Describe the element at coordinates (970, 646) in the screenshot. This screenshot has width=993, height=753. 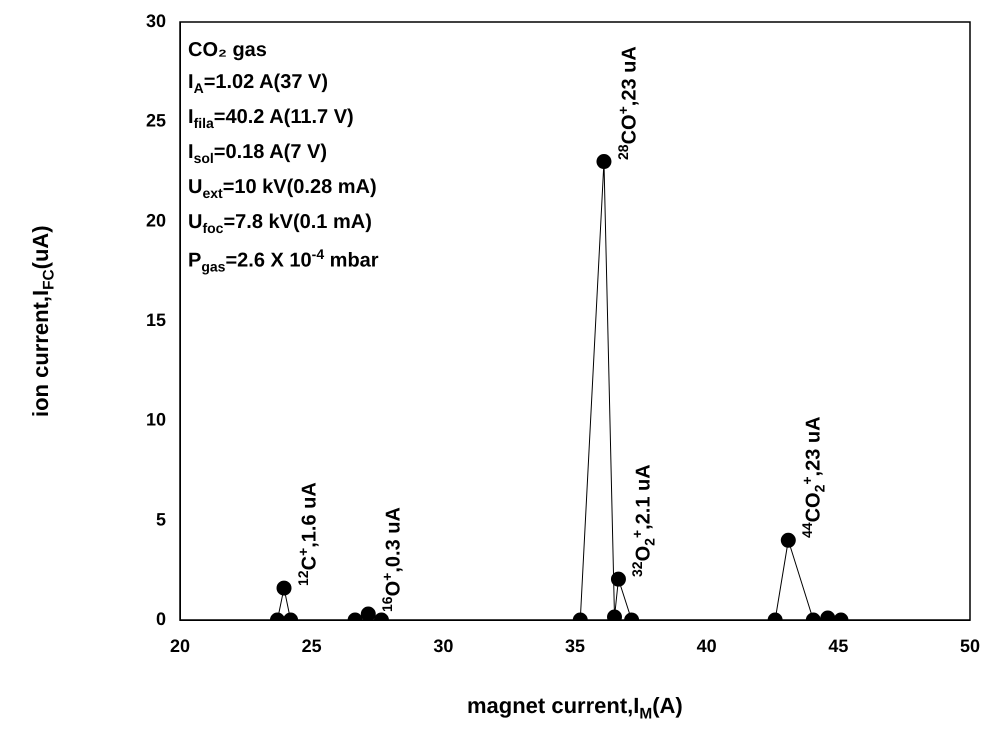
I see `x-tick-label: 50` at that location.